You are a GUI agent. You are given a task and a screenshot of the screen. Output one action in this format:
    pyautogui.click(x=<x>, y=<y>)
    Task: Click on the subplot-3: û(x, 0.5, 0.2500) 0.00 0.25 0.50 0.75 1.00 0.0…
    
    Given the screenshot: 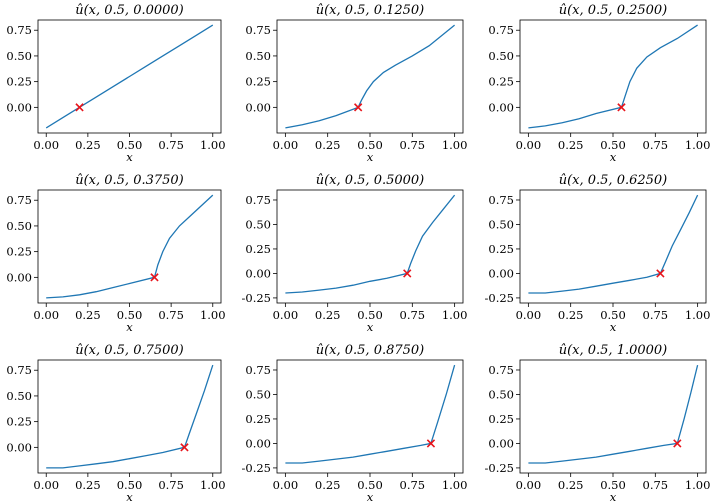 What is the action you would take?
    pyautogui.click(x=599, y=83)
    